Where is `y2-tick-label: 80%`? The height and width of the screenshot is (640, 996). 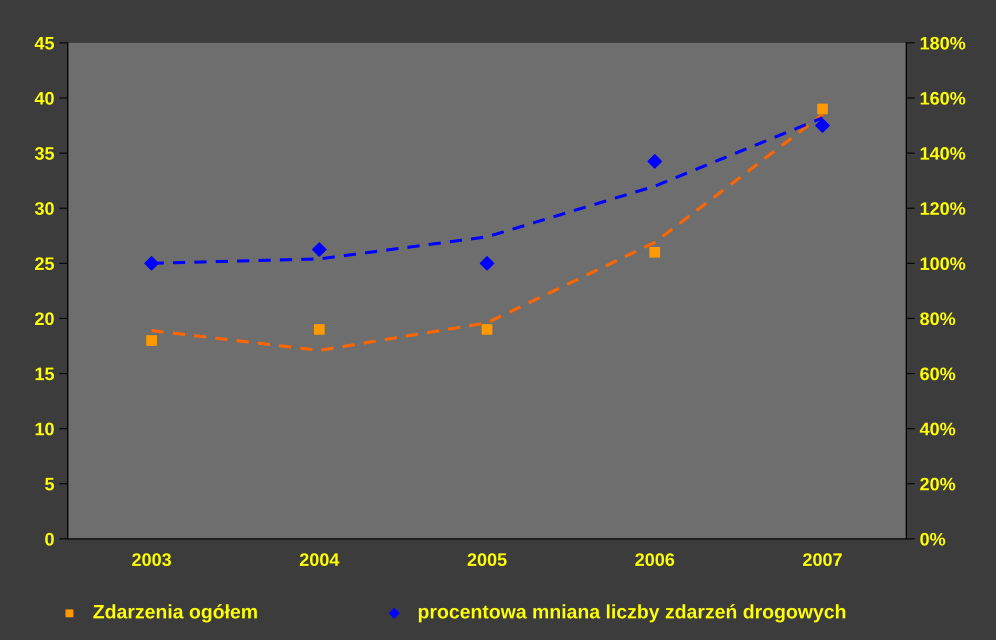 y2-tick-label: 80% is located at coordinates (938, 319).